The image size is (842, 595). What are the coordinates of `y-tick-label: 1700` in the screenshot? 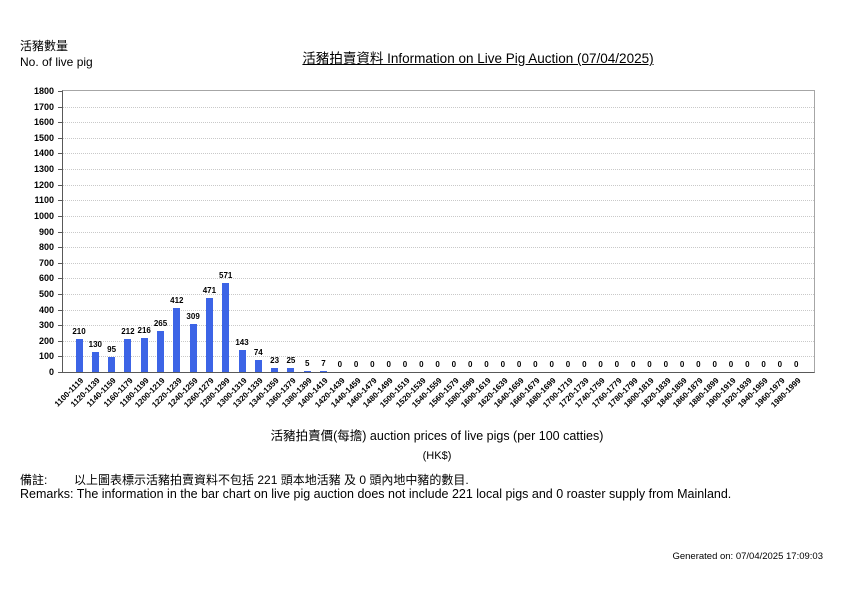 It's located at (43, 106).